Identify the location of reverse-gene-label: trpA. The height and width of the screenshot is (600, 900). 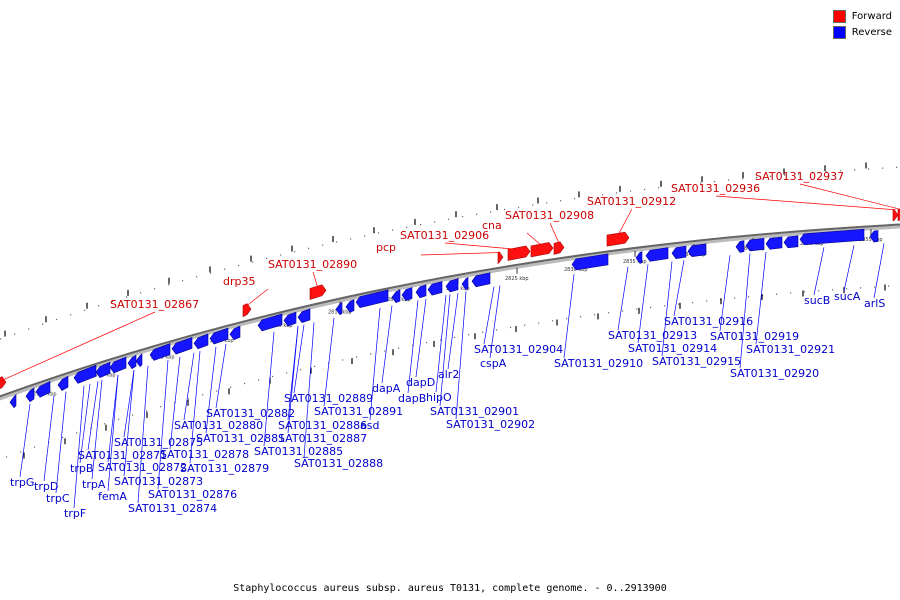
(94, 484).